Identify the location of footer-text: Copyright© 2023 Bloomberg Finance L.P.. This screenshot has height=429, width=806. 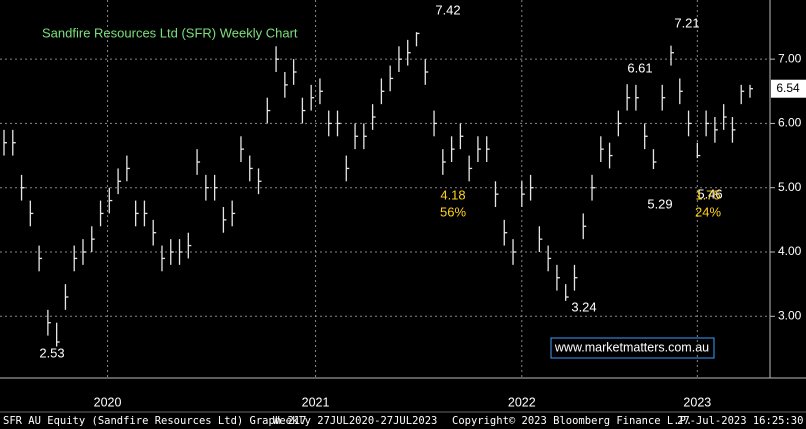
(572, 421).